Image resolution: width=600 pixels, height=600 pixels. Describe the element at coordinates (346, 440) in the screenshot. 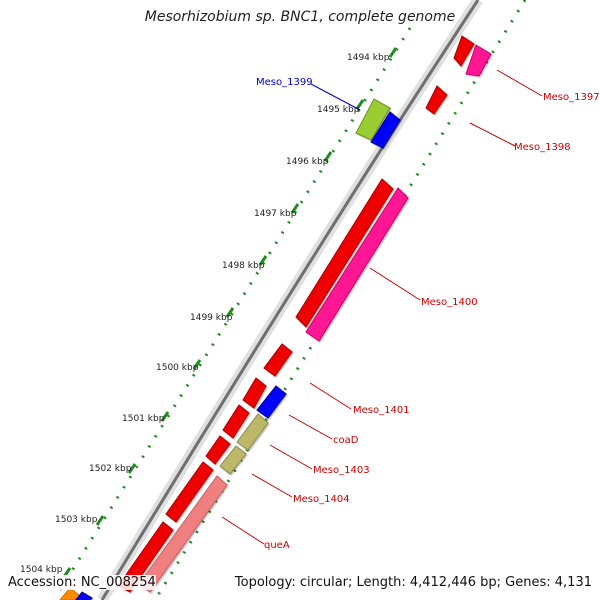

I see `gene-label: coaD` at that location.